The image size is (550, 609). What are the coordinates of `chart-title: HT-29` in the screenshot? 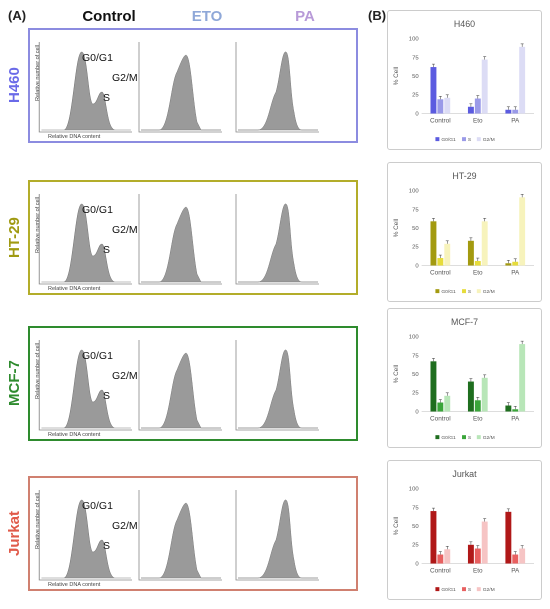 It's located at (464, 176).